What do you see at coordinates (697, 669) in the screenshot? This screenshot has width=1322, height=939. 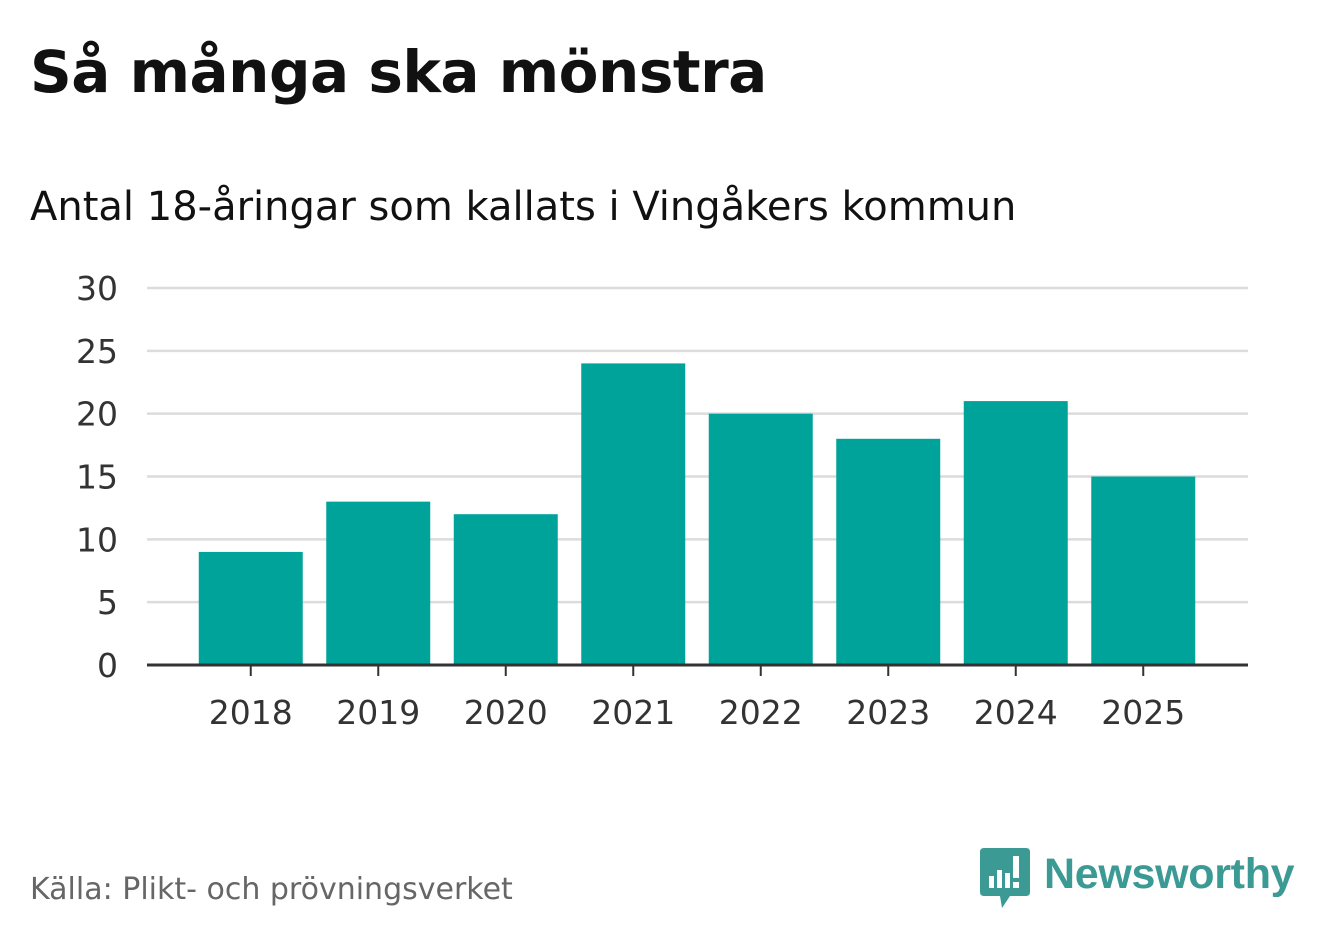 I see `x-axis` at bounding box center [697, 669].